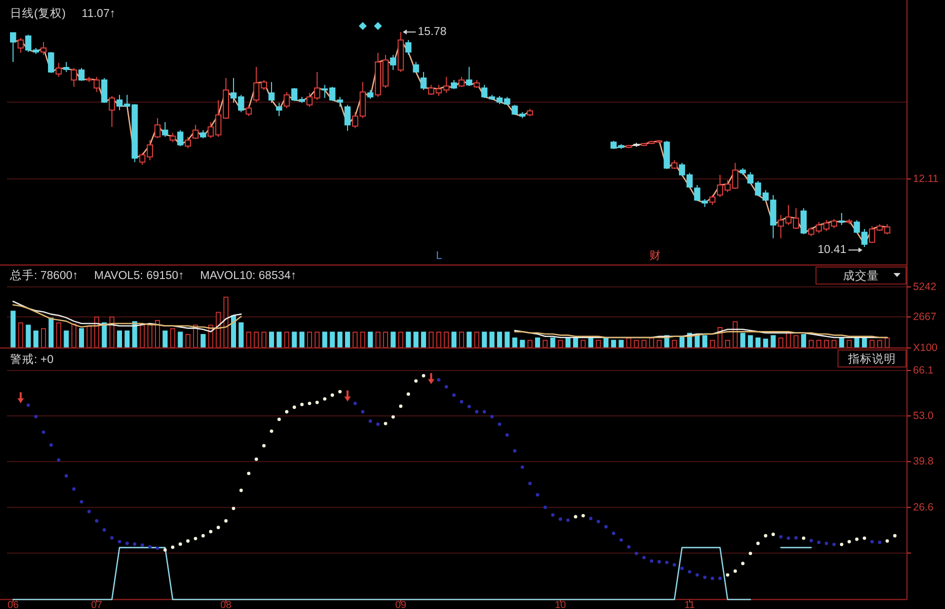  I want to click on y-tick-label: 5242, so click(925, 286).